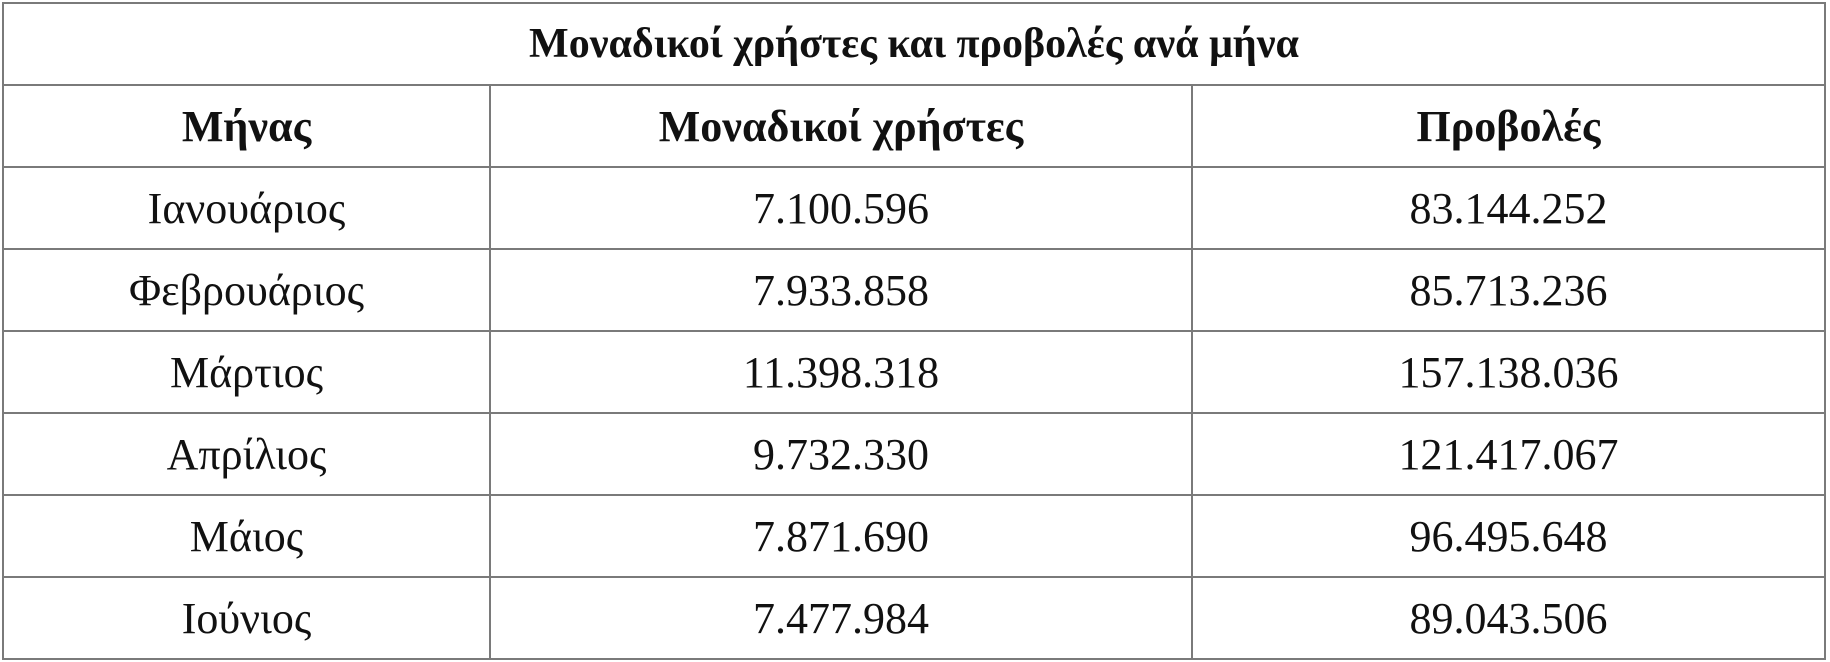  I want to click on table-row: Μάρτιος 11.398.318 157.138.036, so click(914, 372).